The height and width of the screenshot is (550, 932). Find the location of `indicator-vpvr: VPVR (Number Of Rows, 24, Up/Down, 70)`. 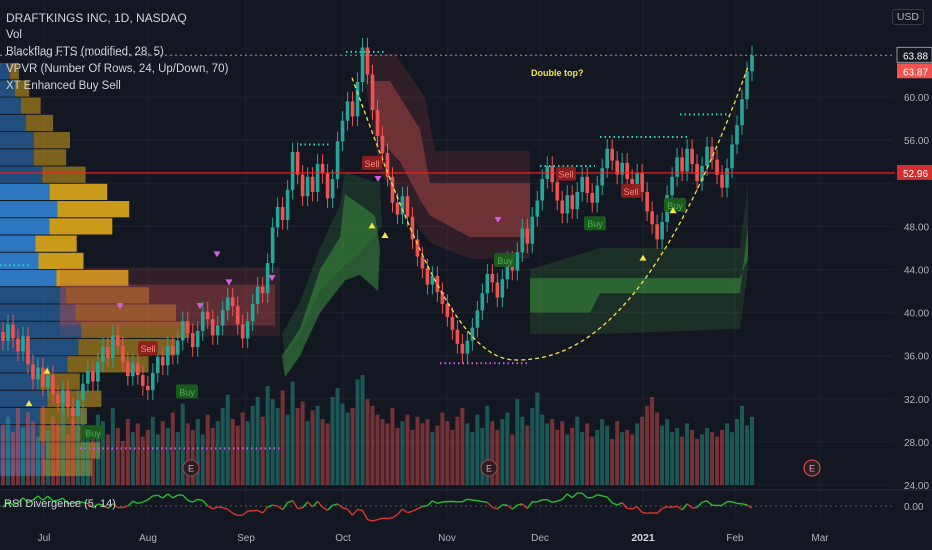

indicator-vpvr: VPVR (Number Of Rows, 24, Up/Down, 70) is located at coordinates (117, 69).